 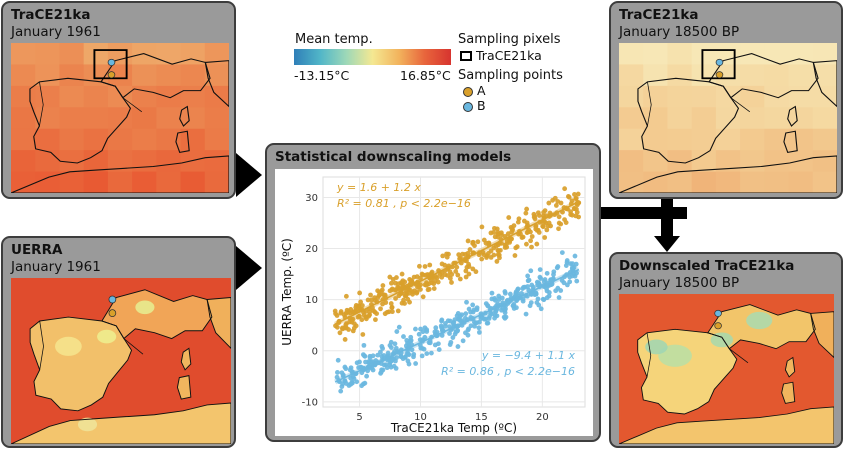 What do you see at coordinates (378, 187) in the screenshot?
I see `equation-a: y = 1.6 + 1.2 x` at bounding box center [378, 187].